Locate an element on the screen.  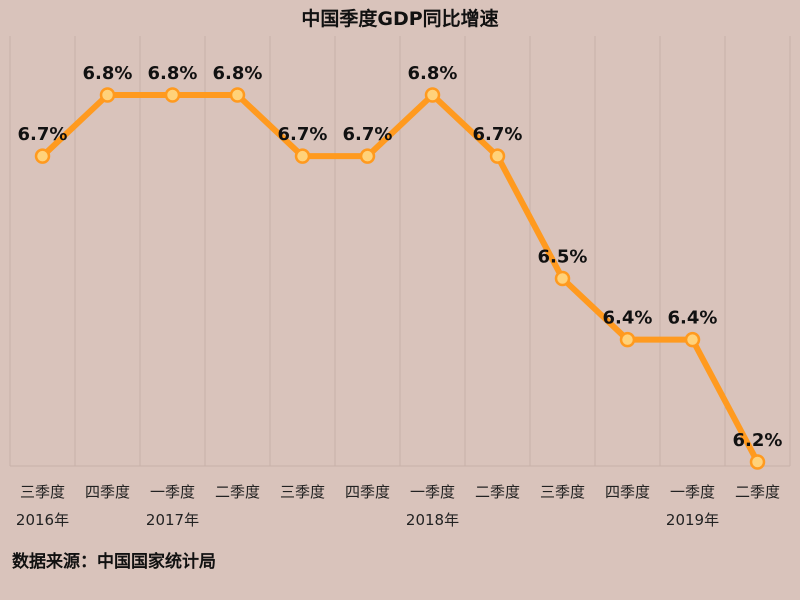
data-label: 6.5% is located at coordinates (563, 257).